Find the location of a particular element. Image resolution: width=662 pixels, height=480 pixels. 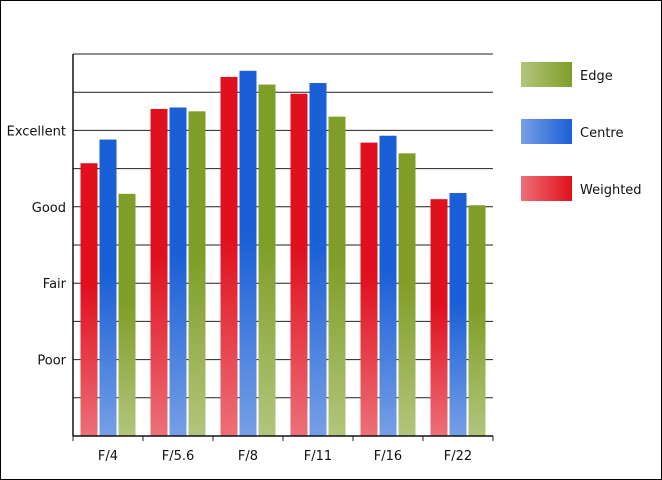

y-tick-label: Fair is located at coordinates (55, 284).